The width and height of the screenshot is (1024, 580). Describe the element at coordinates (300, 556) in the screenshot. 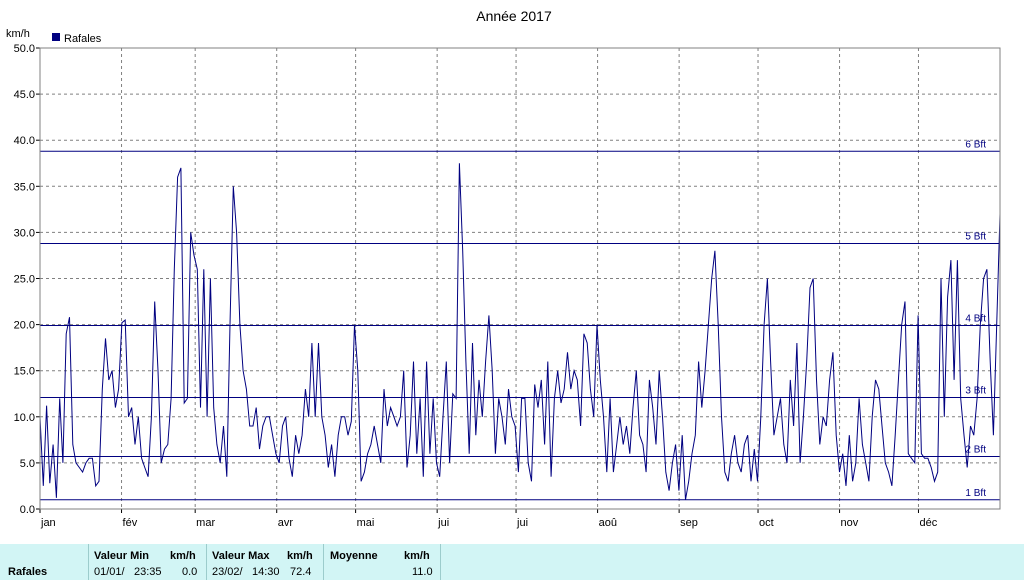

I see `max-unit: km/h` at that location.